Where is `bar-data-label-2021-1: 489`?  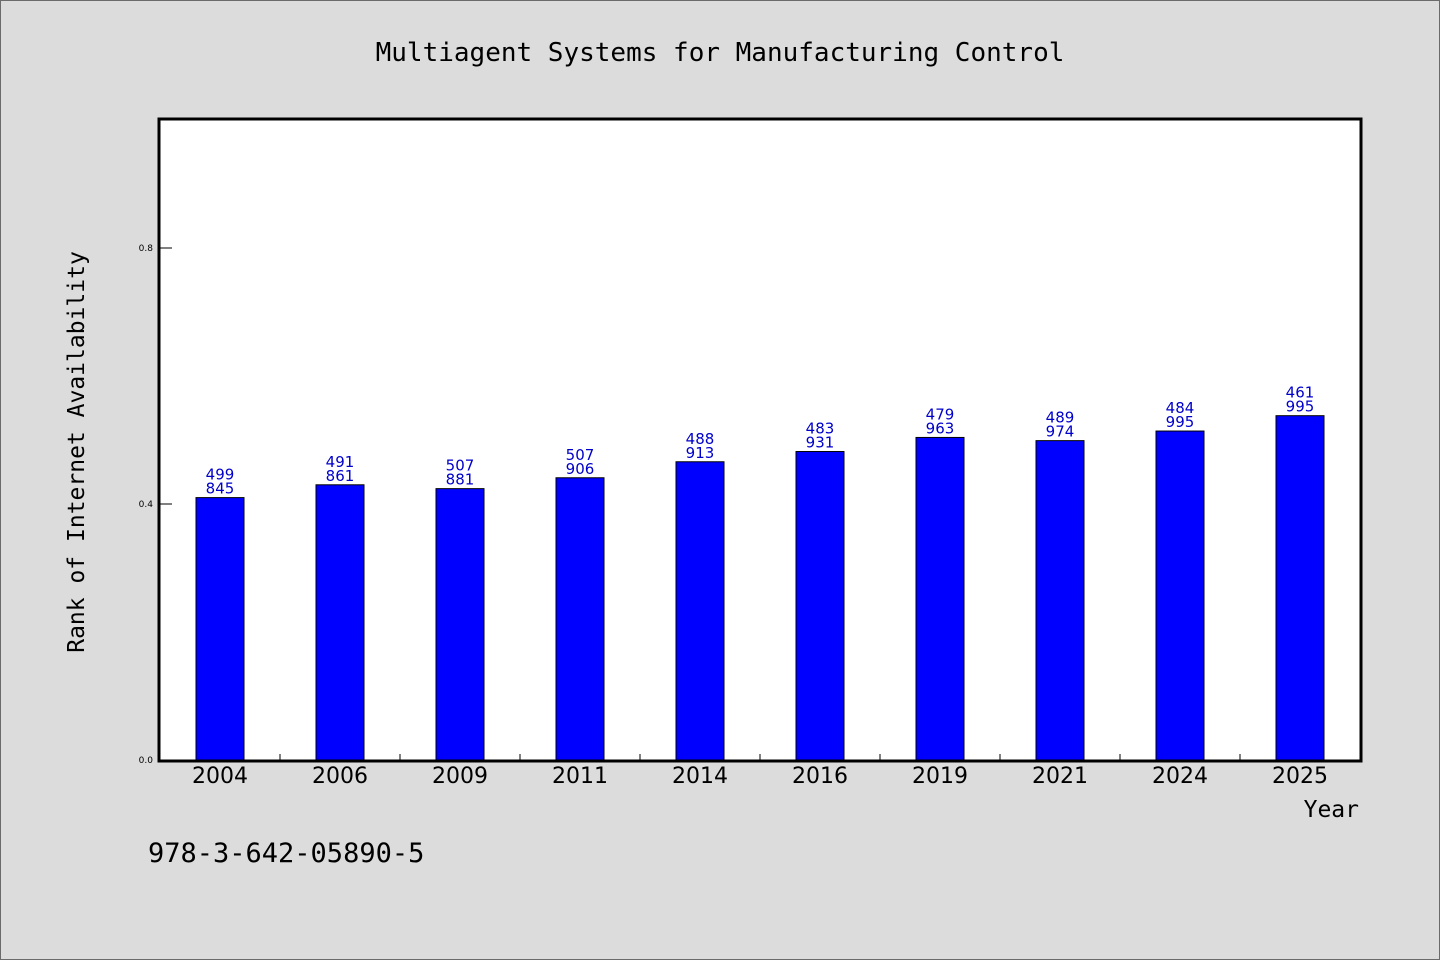
bar-data-label-2021-1: 489 is located at coordinates (1060, 418).